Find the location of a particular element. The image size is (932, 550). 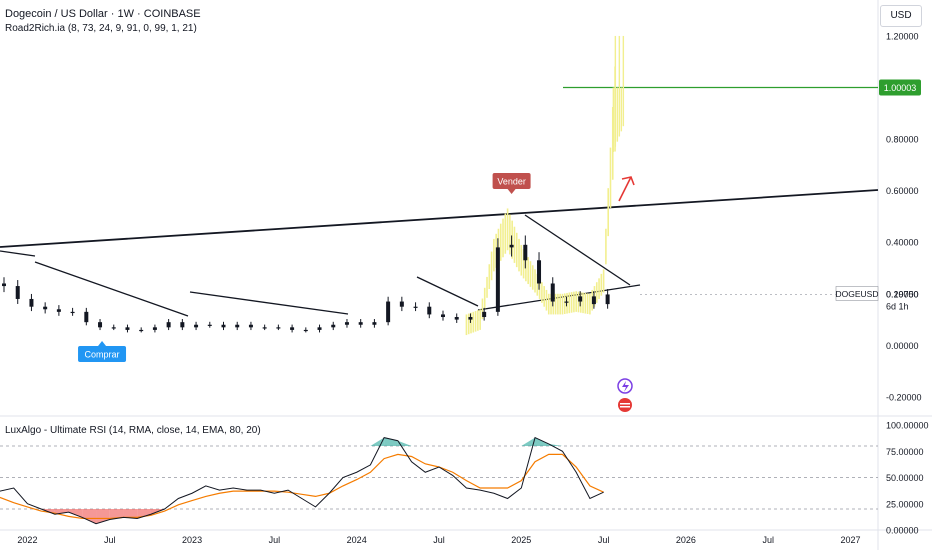

us-flag-icon is located at coordinates (625, 405).